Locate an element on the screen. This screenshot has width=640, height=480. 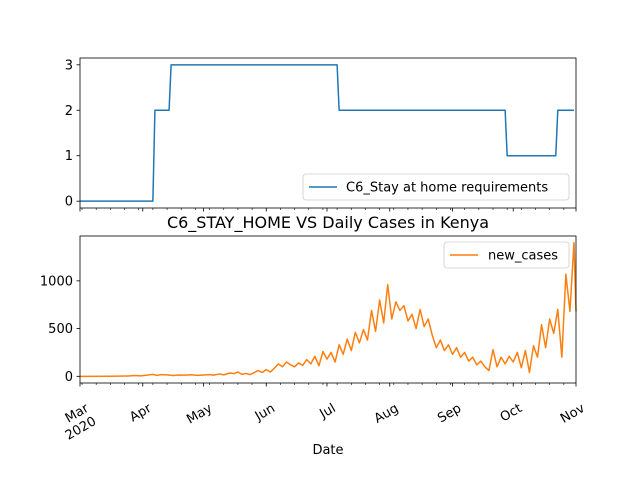
bottom-y-tick-label: 0 is located at coordinates (69, 377).